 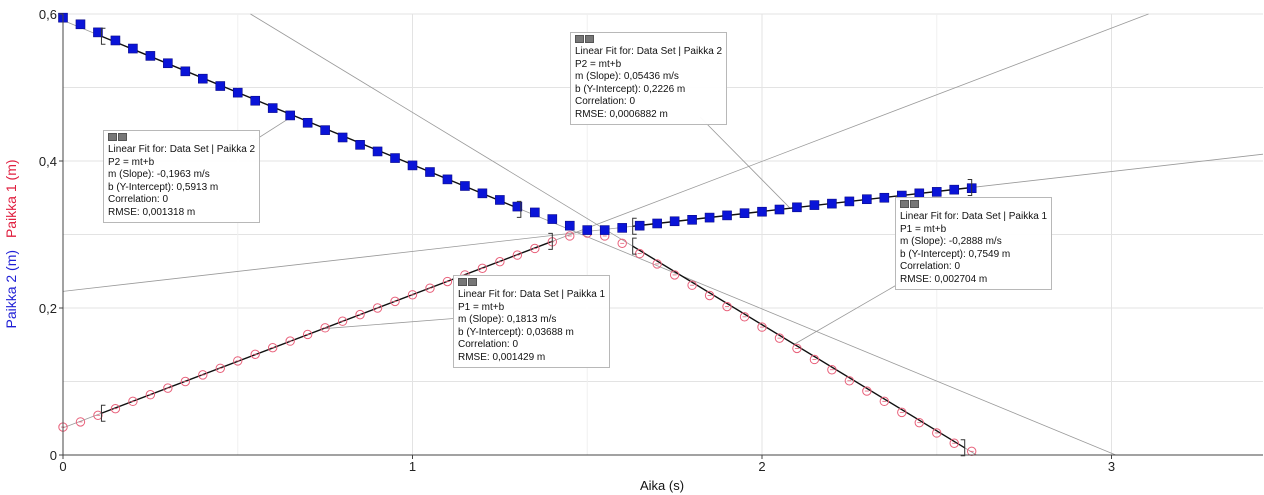 I want to click on fit-slope: m (Slope): 0,1813 m/s, so click(x=507, y=319).